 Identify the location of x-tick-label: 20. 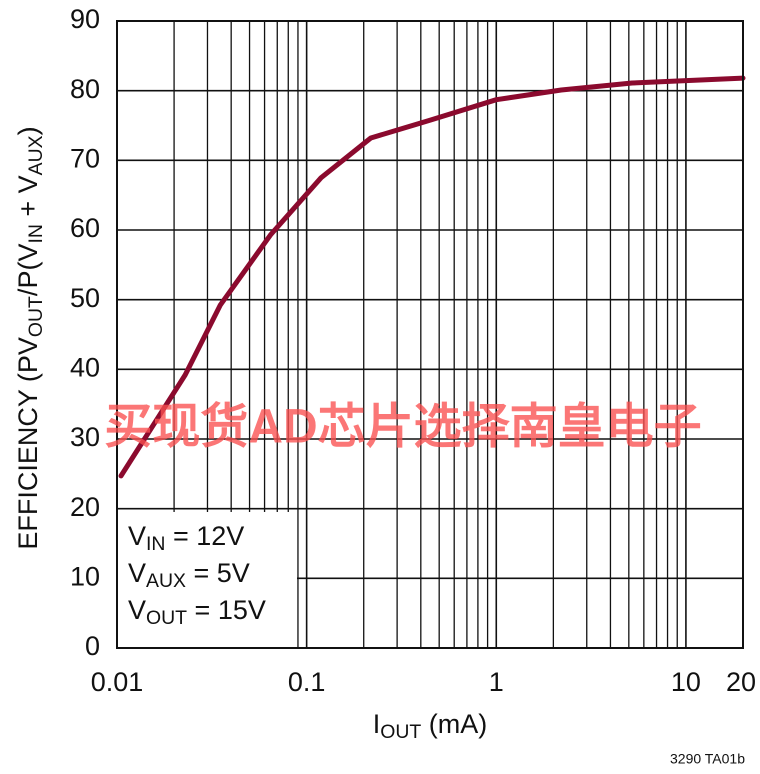
(741, 682).